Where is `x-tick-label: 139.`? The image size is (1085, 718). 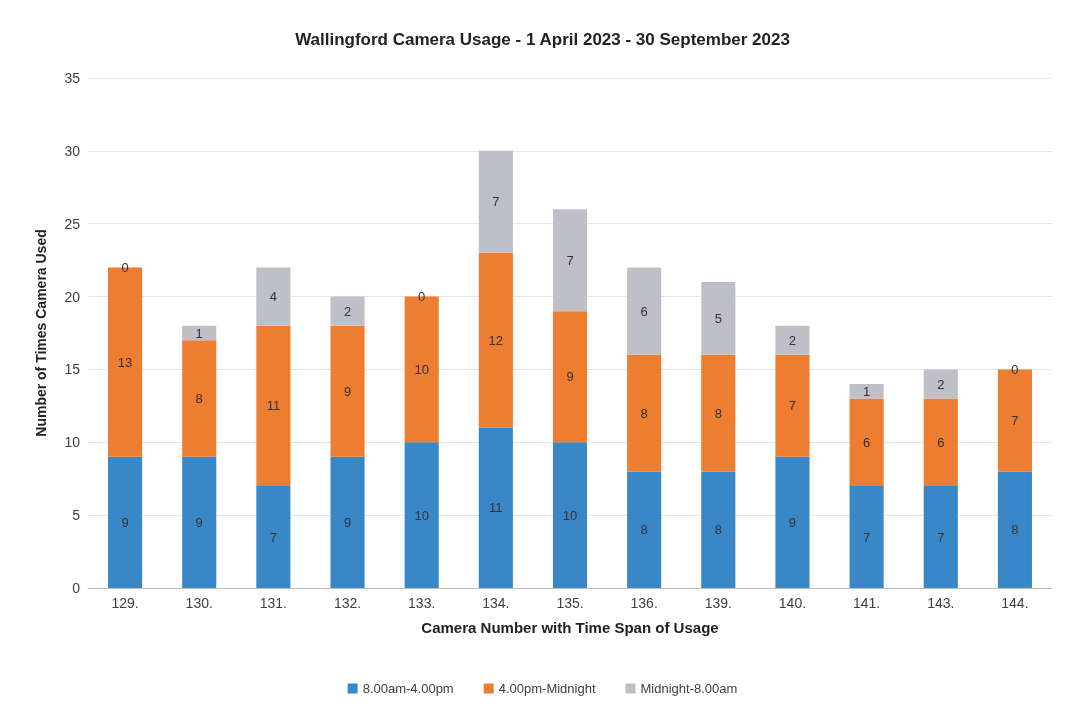 x-tick-label: 139. is located at coordinates (718, 603).